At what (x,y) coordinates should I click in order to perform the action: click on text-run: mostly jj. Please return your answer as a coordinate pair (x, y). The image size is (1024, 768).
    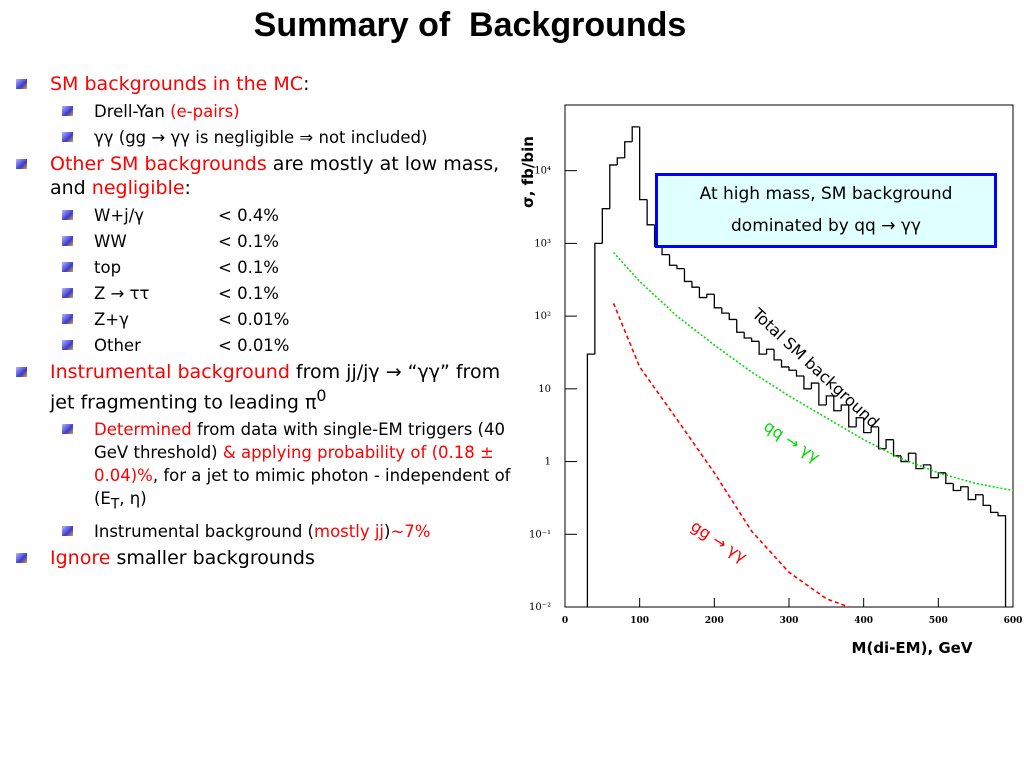
    Looking at the image, I should click on (349, 531).